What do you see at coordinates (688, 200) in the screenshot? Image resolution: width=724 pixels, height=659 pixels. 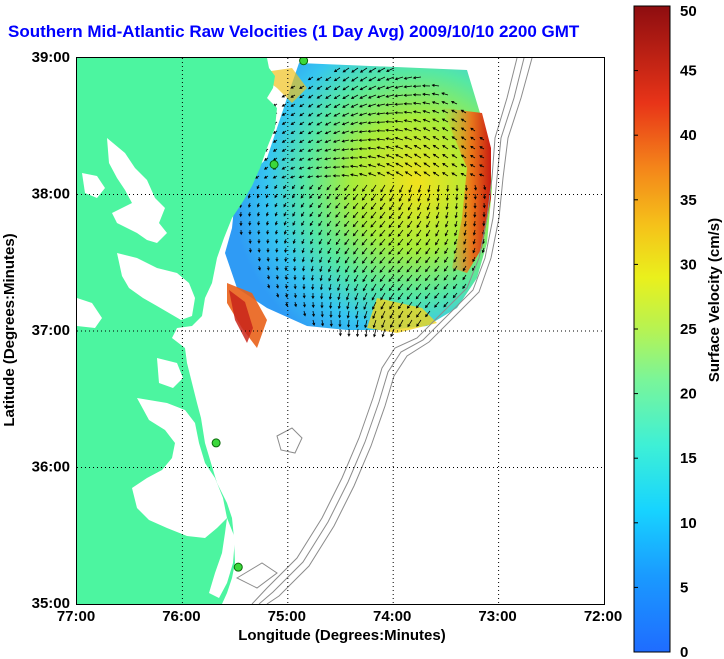 I see `colorbar-tick-label: 35` at bounding box center [688, 200].